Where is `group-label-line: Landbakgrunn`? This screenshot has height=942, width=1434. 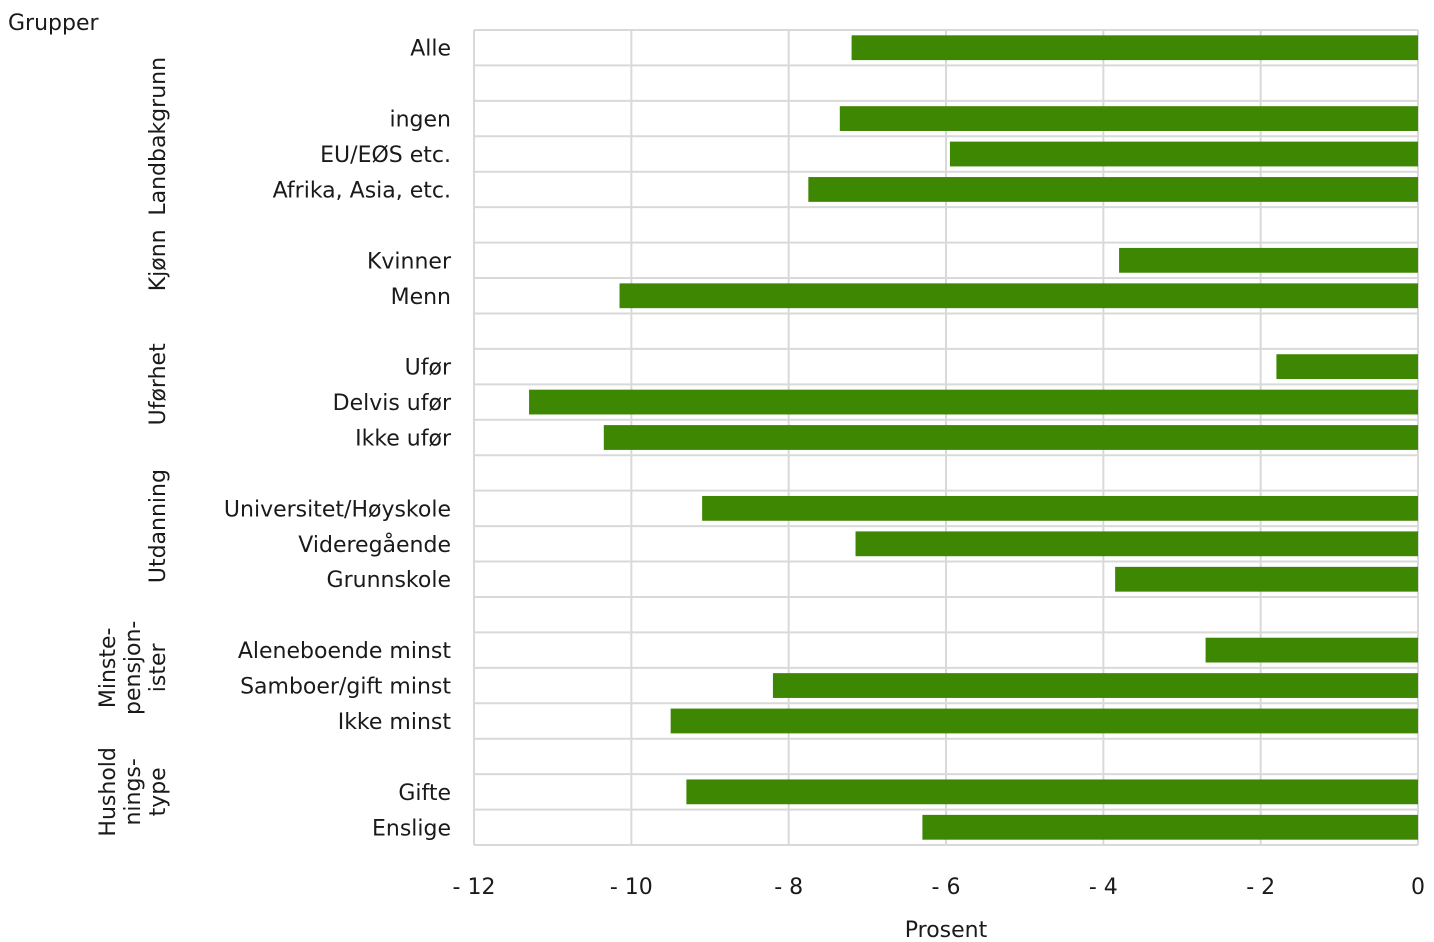 group-label-line: Landbakgrunn is located at coordinates (158, 136).